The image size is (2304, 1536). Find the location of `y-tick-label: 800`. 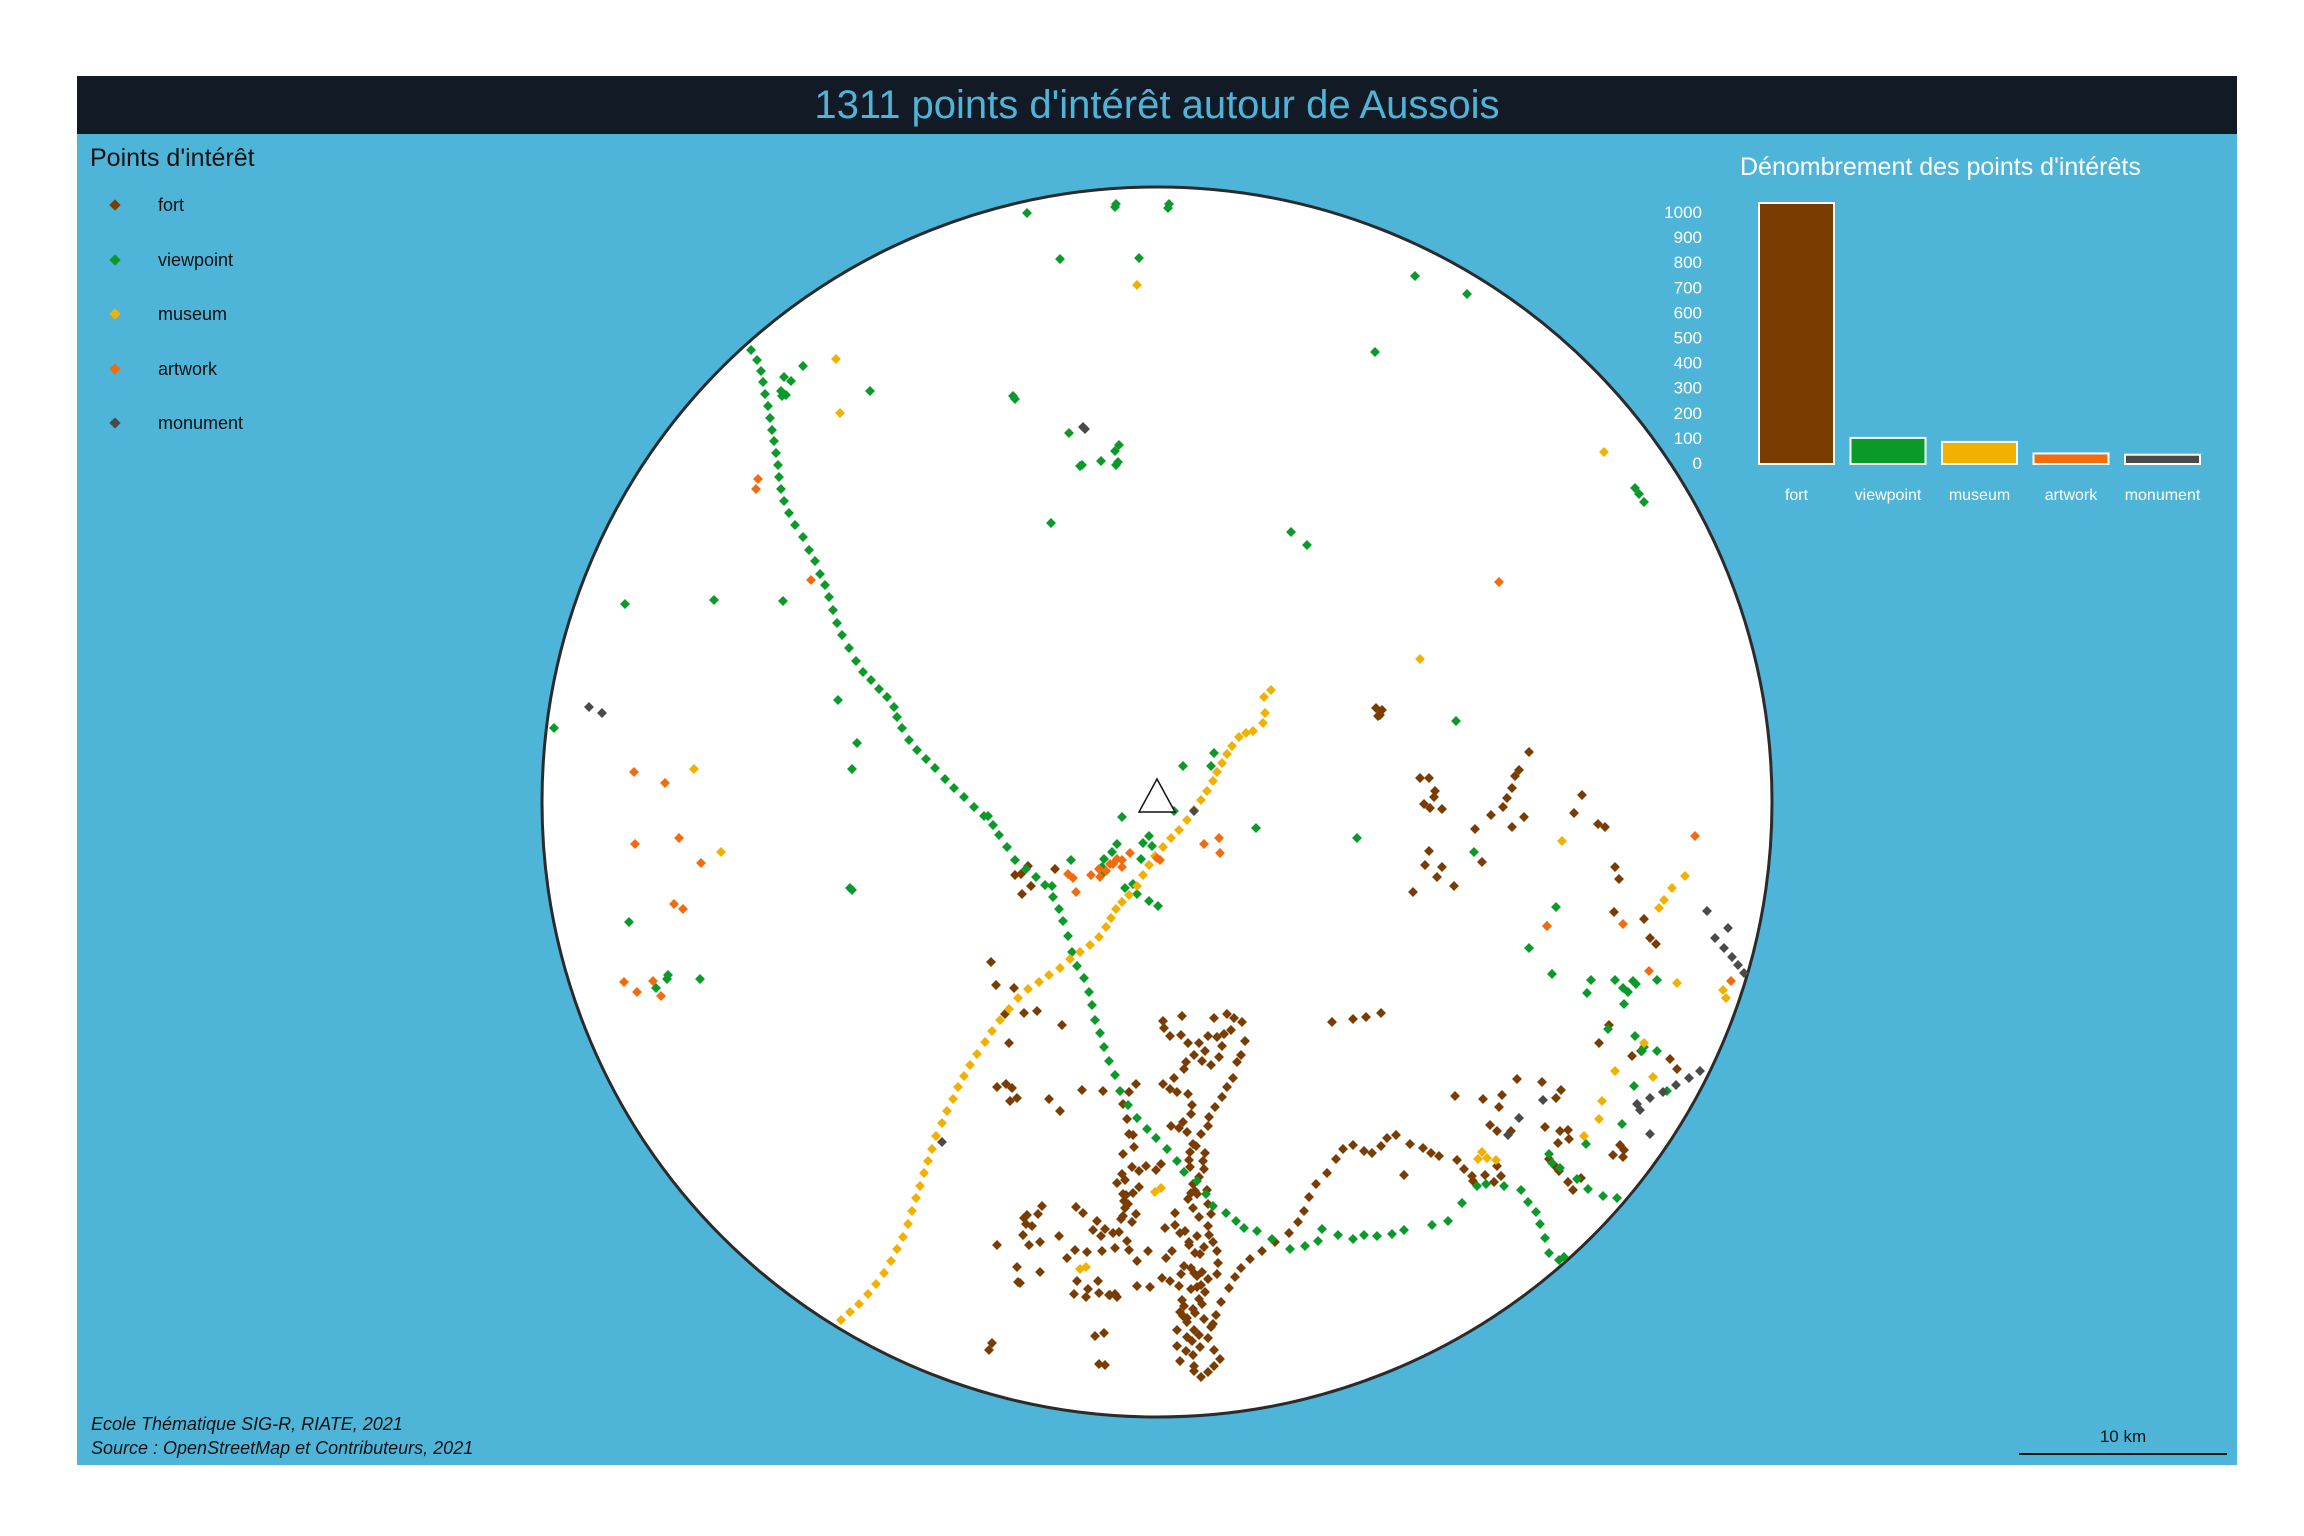

y-tick-label: 800 is located at coordinates (1688, 262).